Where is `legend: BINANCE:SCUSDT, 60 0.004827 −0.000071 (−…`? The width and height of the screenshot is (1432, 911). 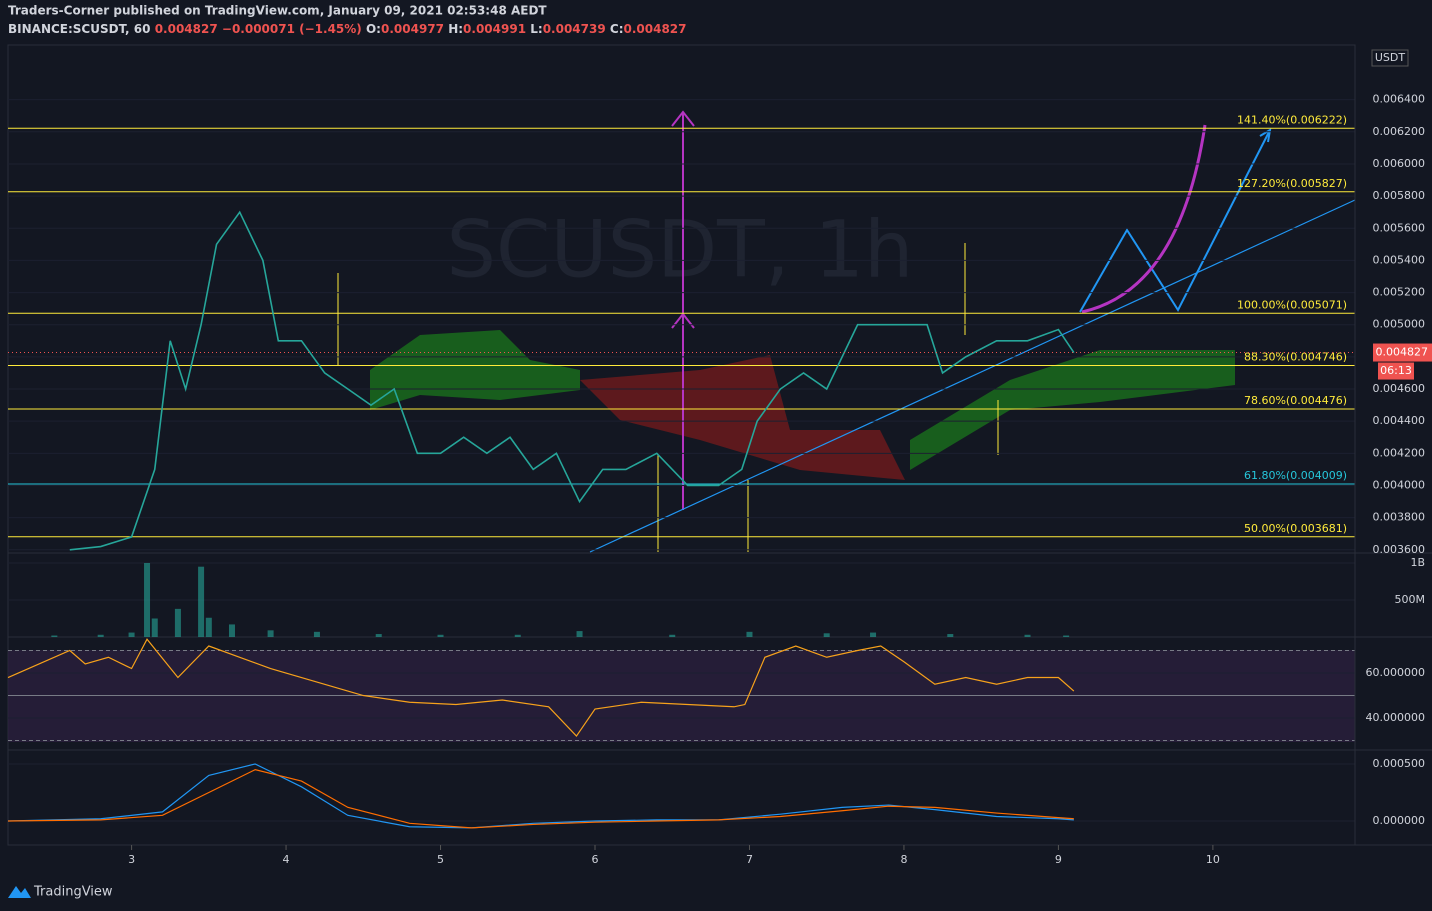 legend: BINANCE:SCUSDT, 60 0.004827 −0.000071 (−… is located at coordinates (347, 29).